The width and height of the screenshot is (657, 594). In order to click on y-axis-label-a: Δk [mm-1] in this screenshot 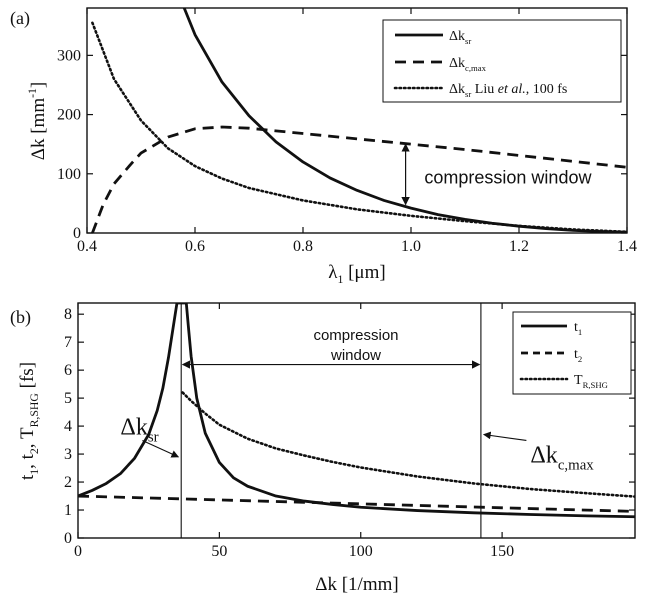, I will do `click(37, 121)`.